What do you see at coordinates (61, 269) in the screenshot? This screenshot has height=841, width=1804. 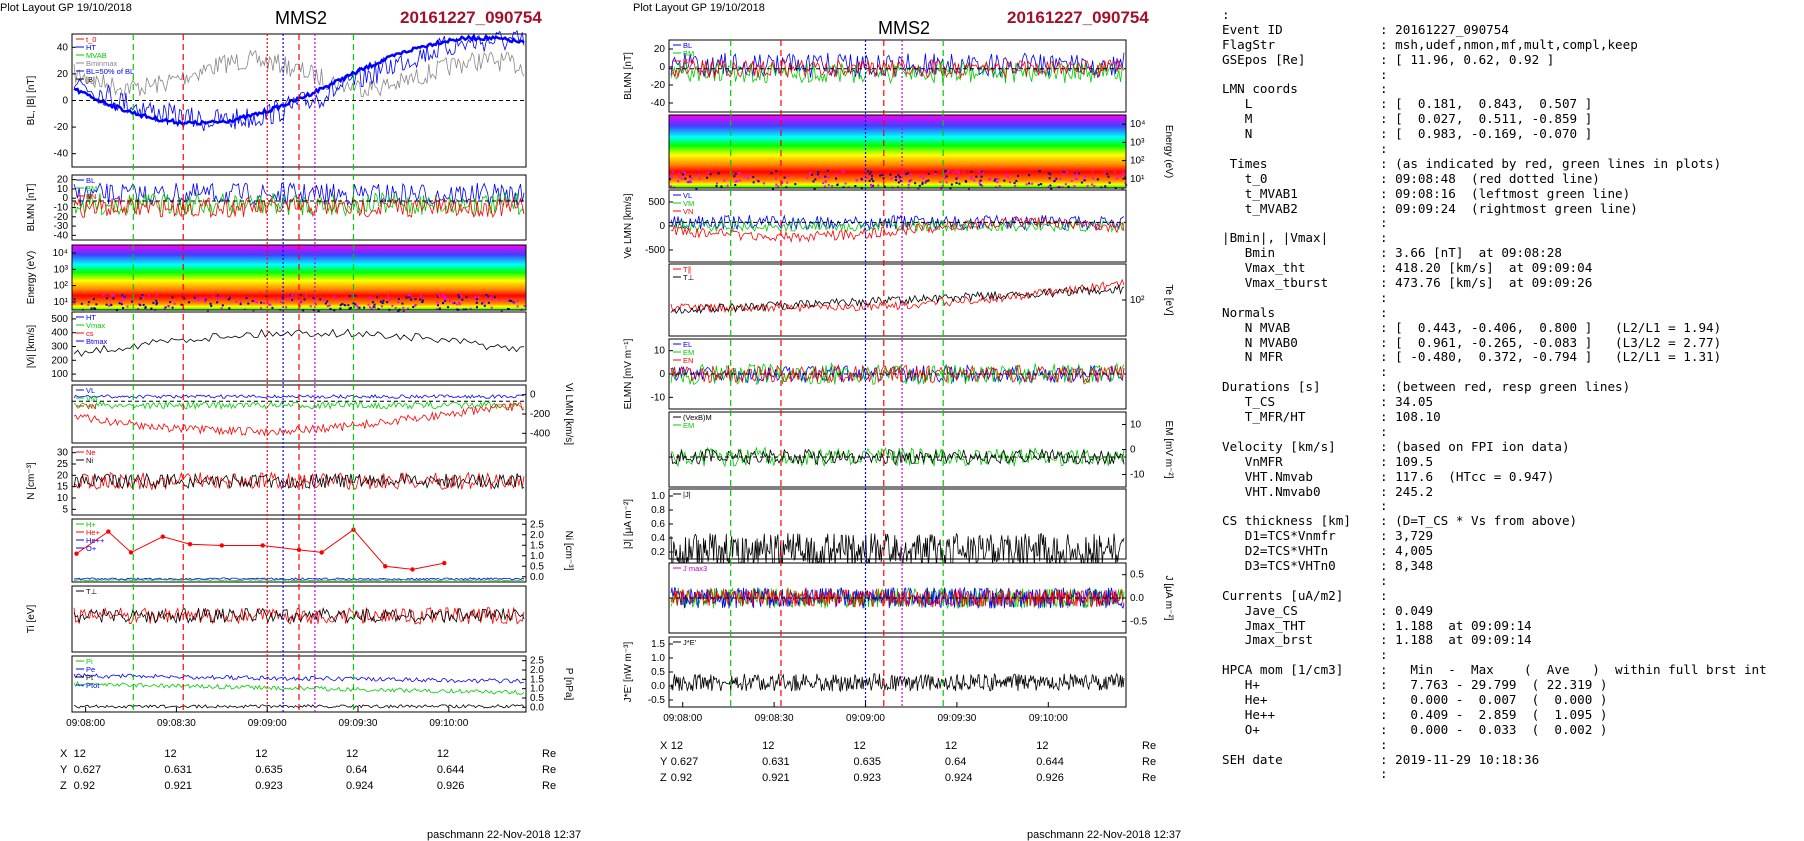 I see `y-tick-label: 10³` at bounding box center [61, 269].